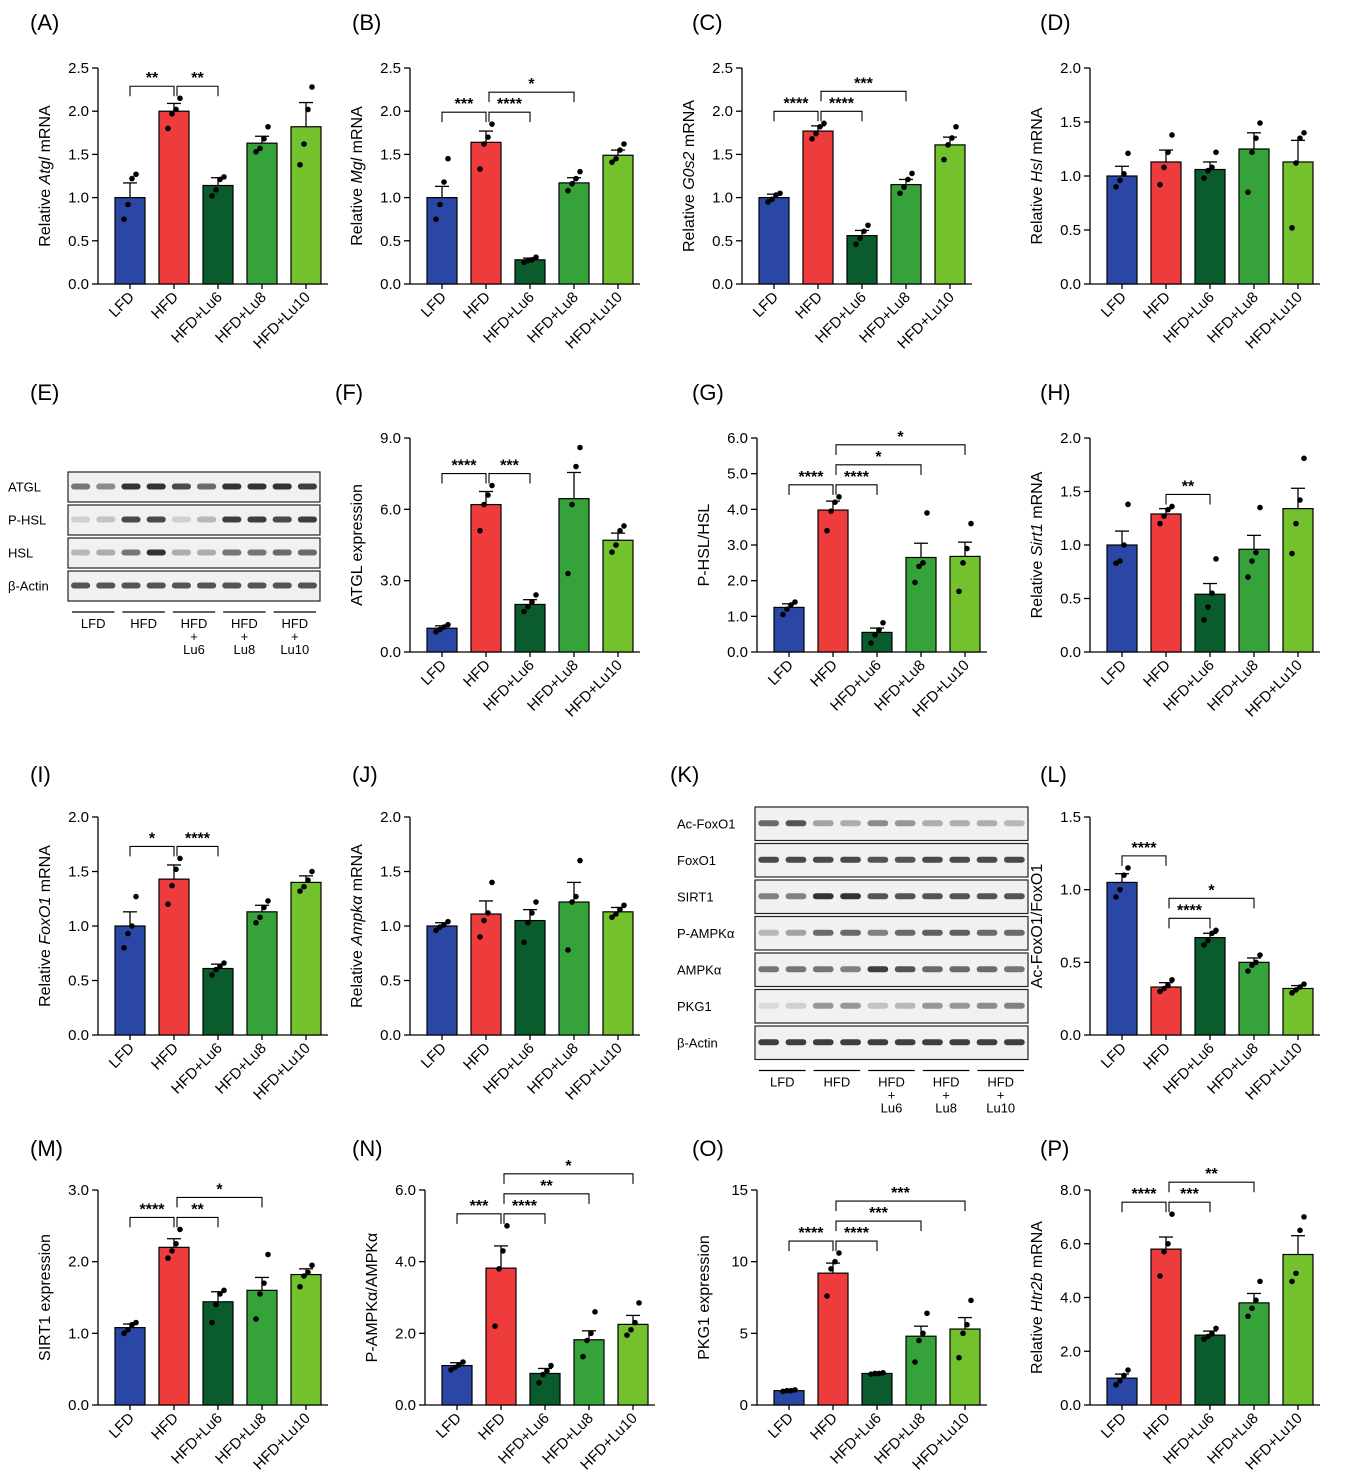  What do you see at coordinates (367, 1148) in the screenshot?
I see `panel-label-n: (N)` at bounding box center [367, 1148].